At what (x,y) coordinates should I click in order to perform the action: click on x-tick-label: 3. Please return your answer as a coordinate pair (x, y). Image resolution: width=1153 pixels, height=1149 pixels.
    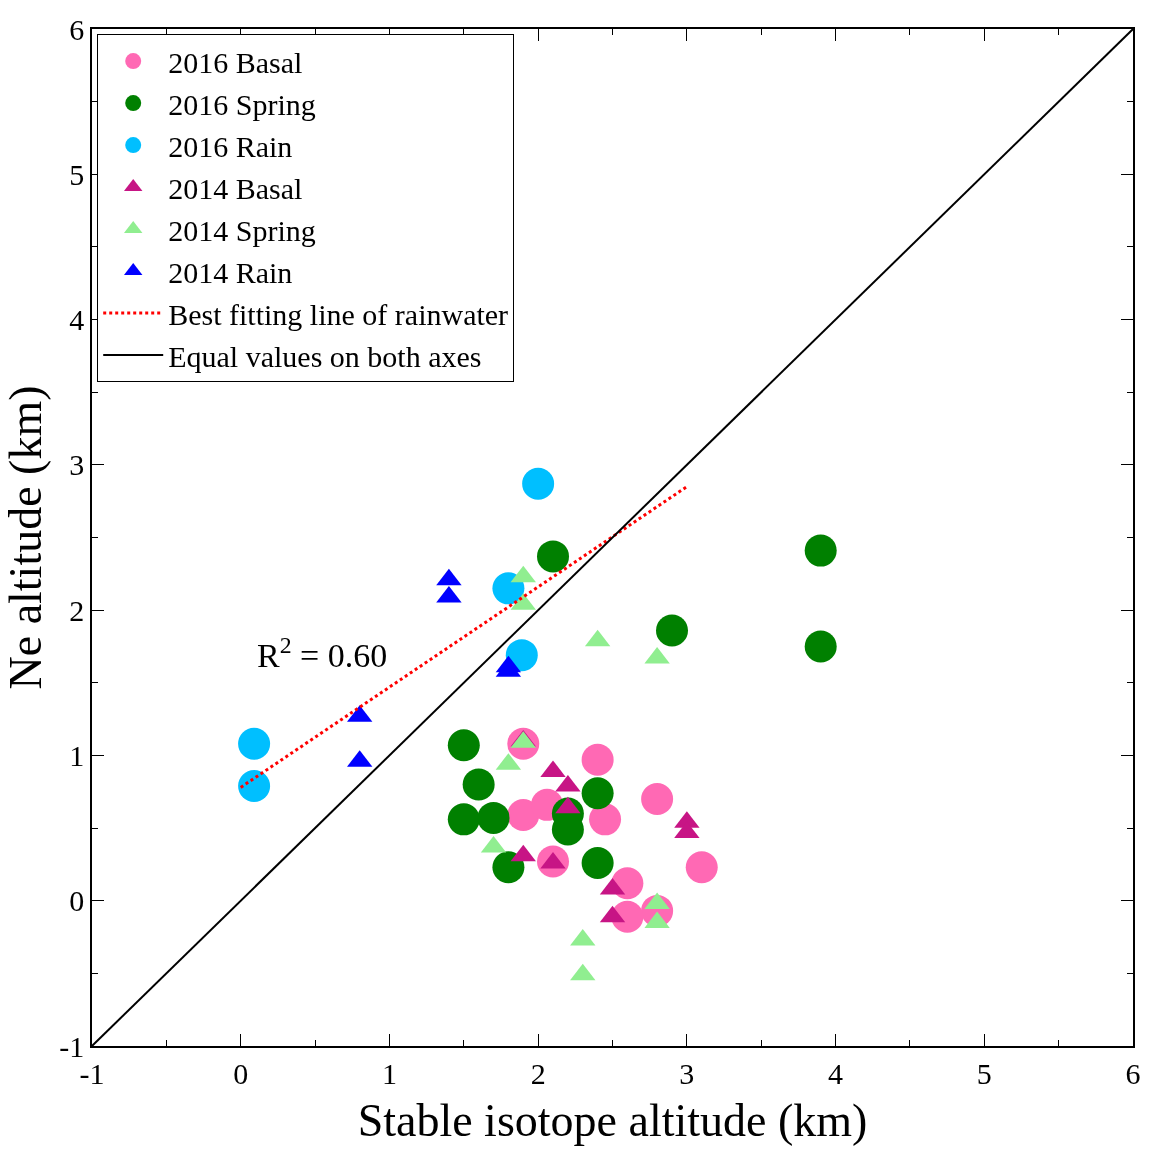
    Looking at the image, I should click on (687, 1073).